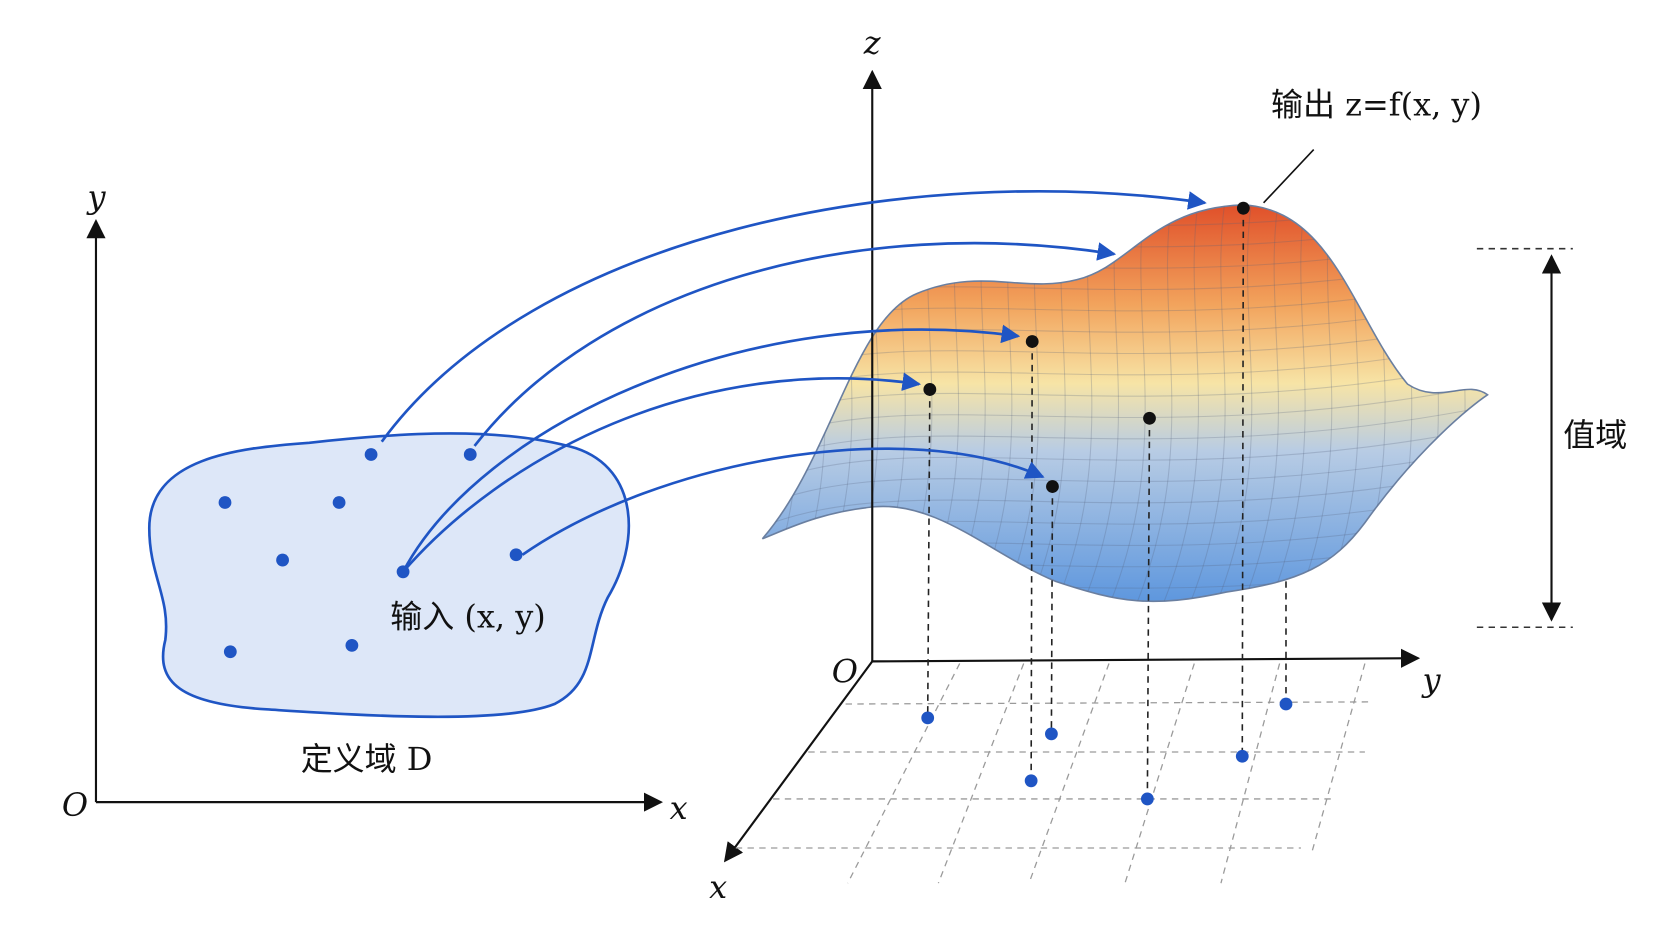 This screenshot has width=1672, height=941. Describe the element at coordinates (389, 575) in the screenshot. I see `domain-region` at that location.